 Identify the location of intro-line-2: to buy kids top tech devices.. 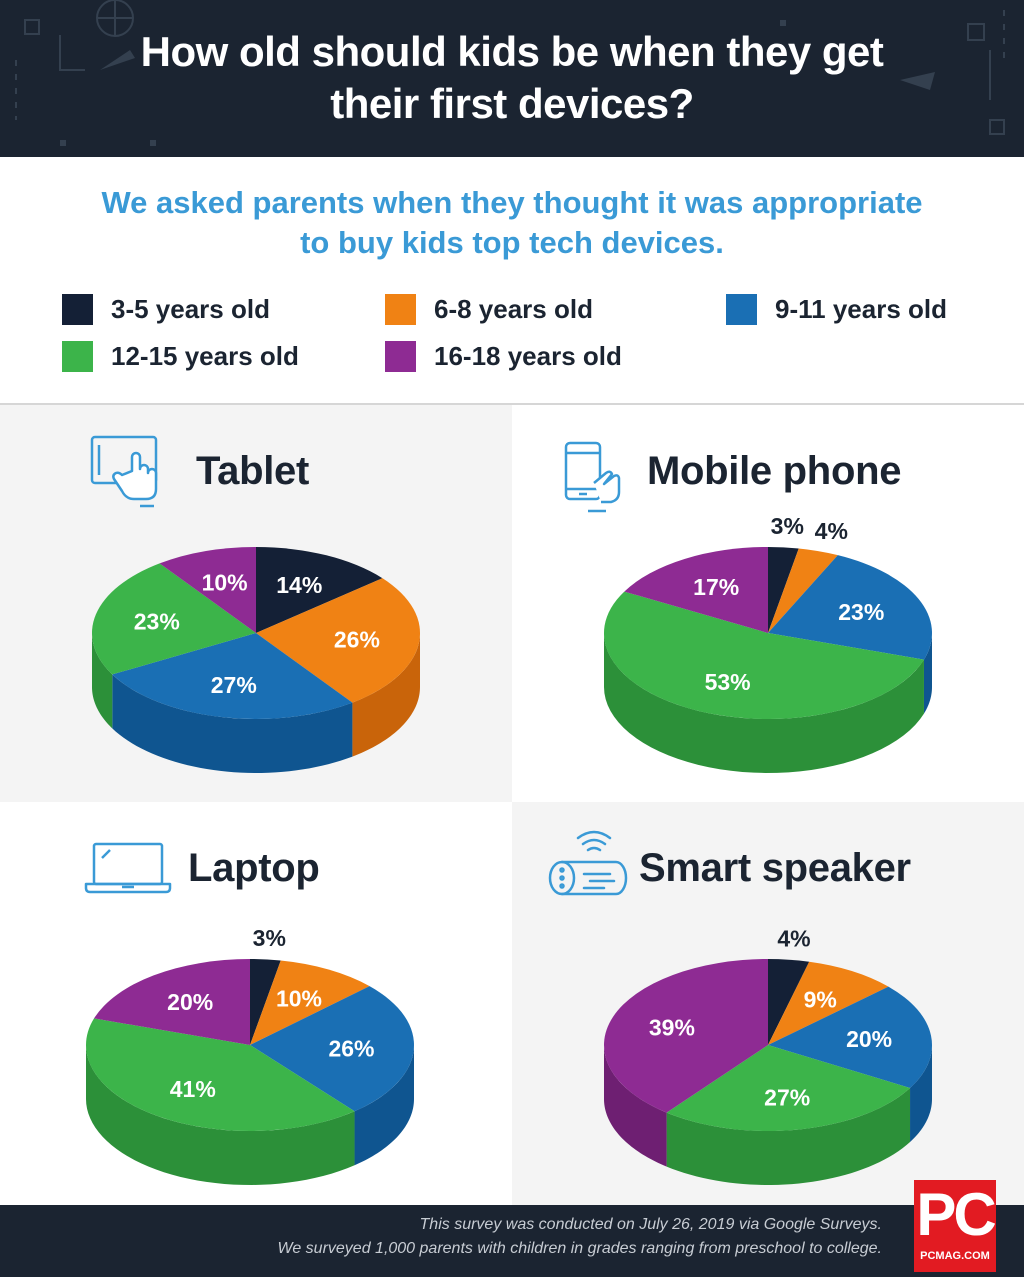
(512, 242).